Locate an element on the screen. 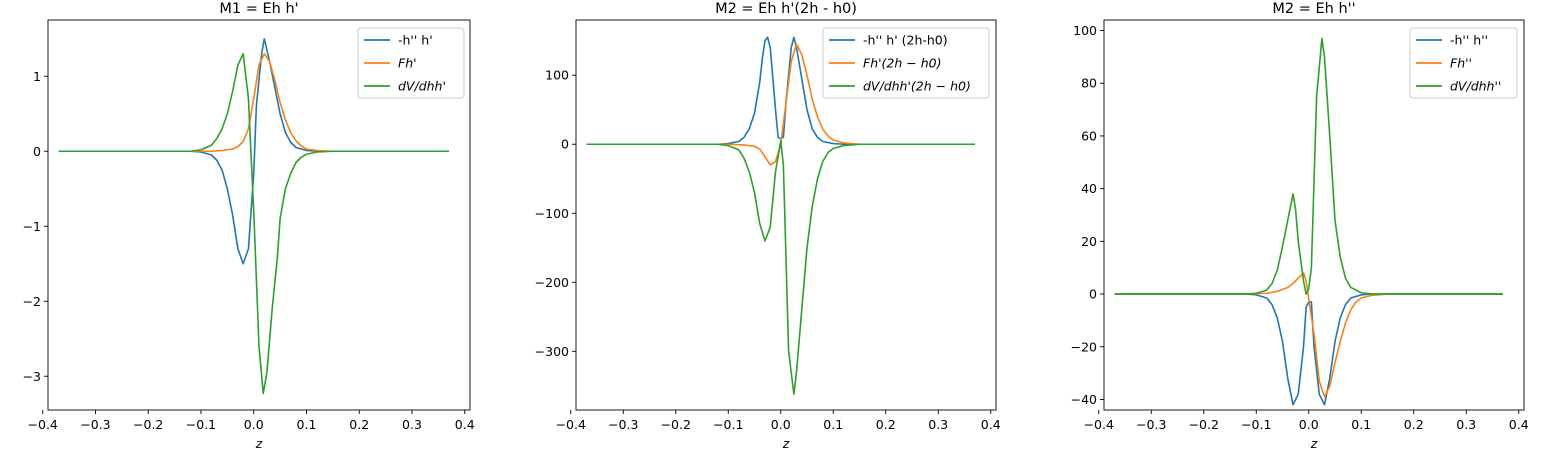 The height and width of the screenshot is (450, 1550). chart-title: M1 = Eh h' is located at coordinates (258, 9).